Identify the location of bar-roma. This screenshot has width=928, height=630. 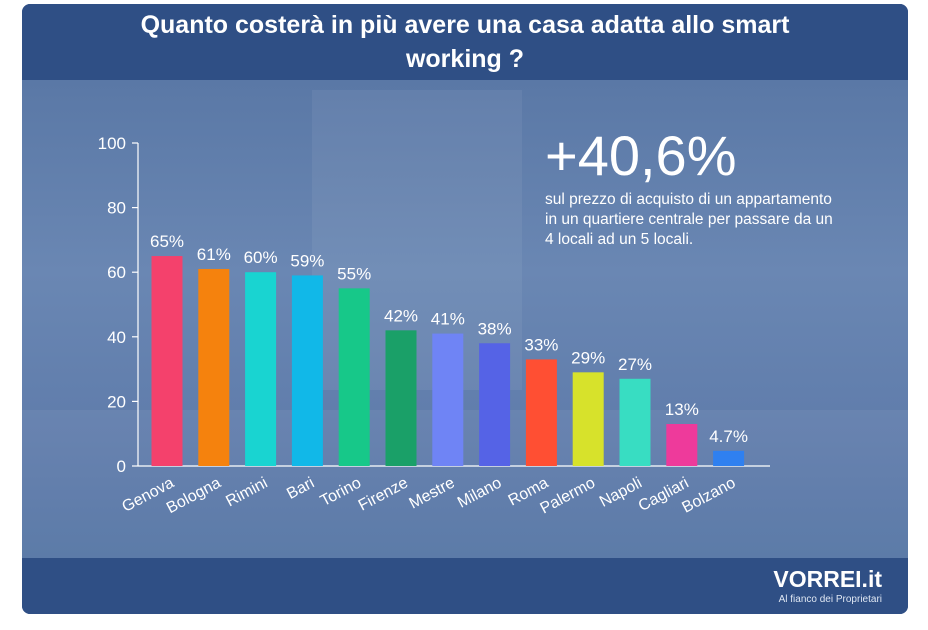
(541, 412).